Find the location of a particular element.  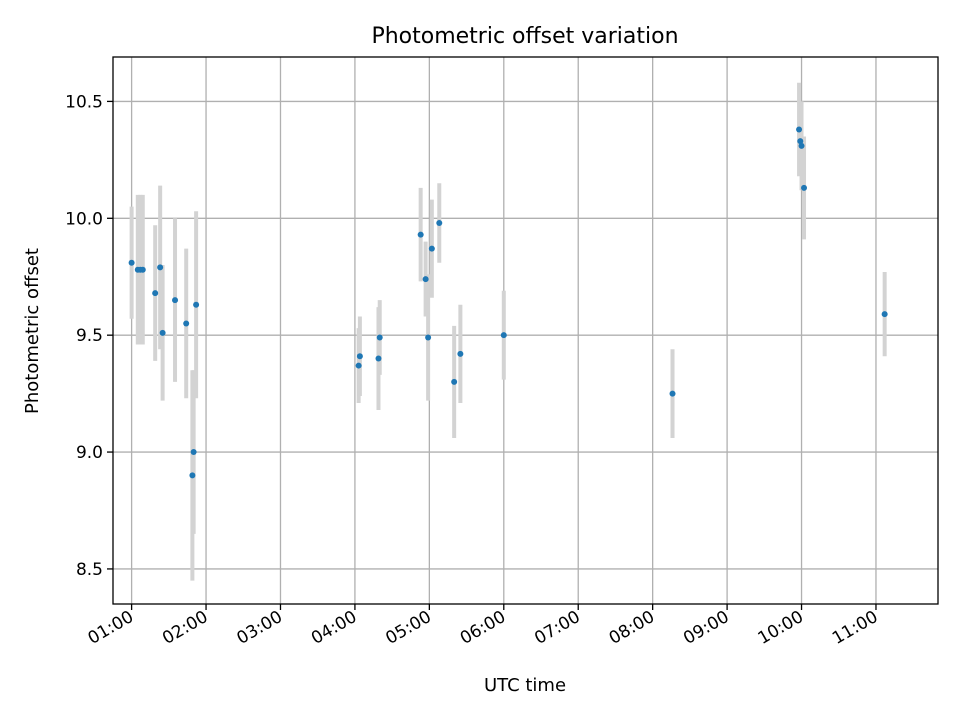

x-tick-label: 11:00 is located at coordinates (855, 628).